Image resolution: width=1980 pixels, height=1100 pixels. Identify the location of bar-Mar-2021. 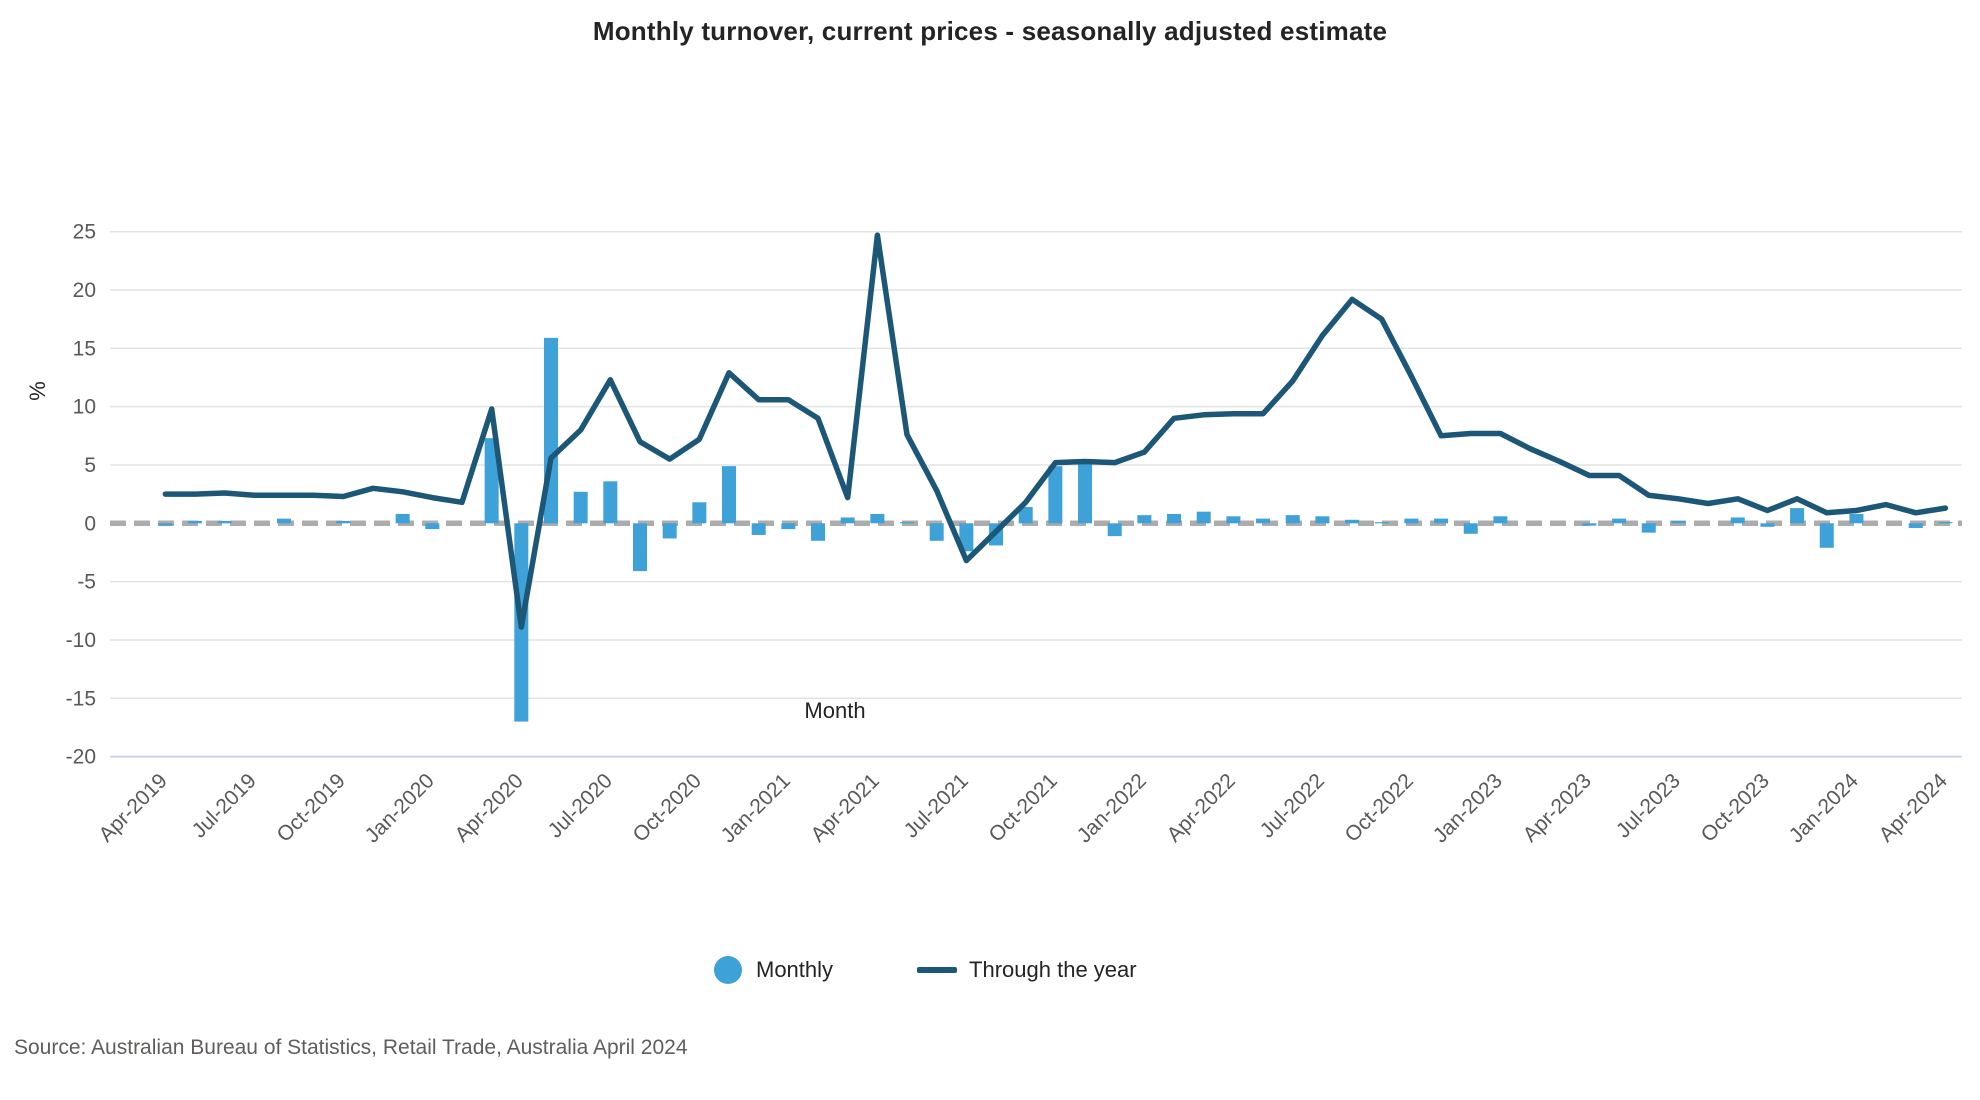
(847, 520).